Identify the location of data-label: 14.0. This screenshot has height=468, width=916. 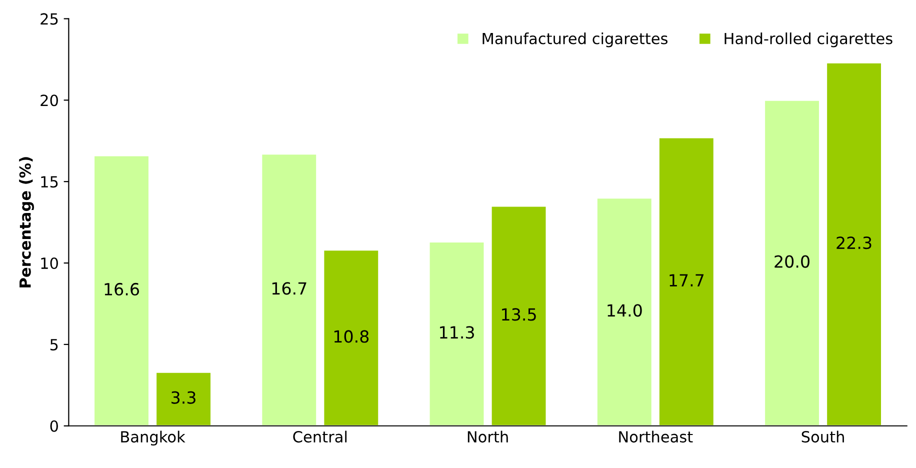
(625, 310).